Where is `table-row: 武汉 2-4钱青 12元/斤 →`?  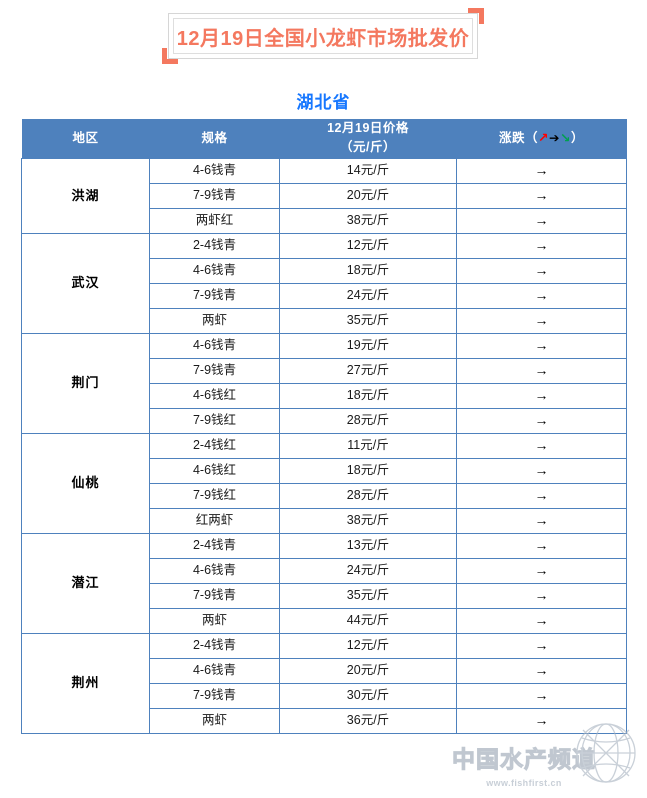 table-row: 武汉 2-4钱青 12元/斤 → is located at coordinates (324, 283).